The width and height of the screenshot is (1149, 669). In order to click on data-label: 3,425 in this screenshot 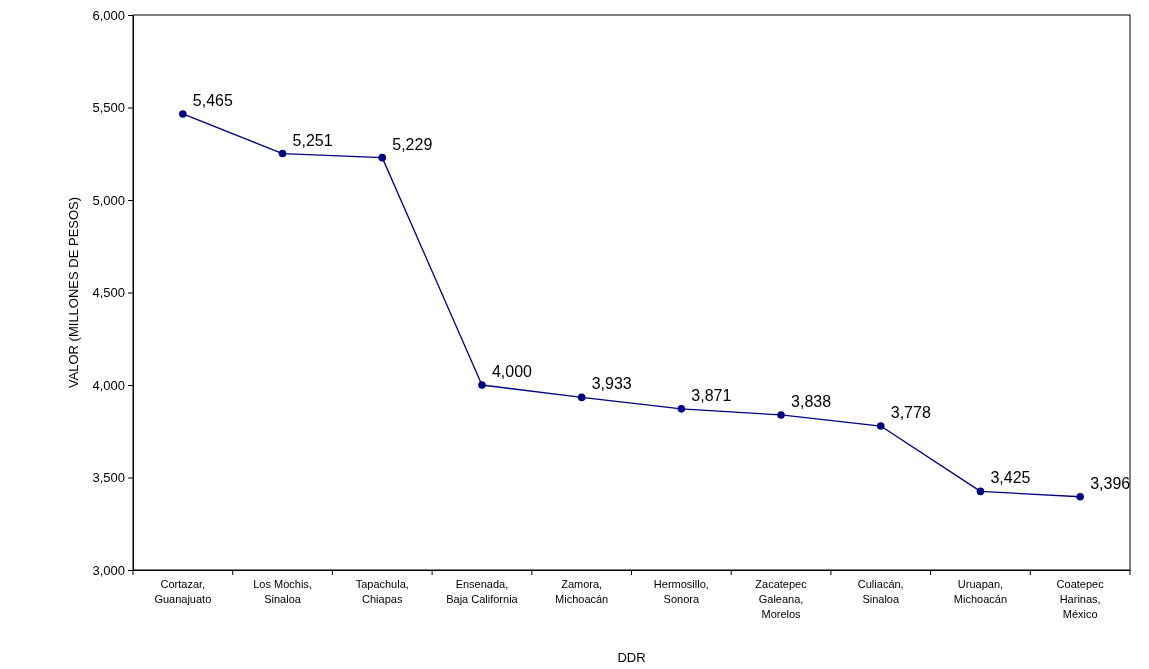, I will do `click(1010, 478)`.